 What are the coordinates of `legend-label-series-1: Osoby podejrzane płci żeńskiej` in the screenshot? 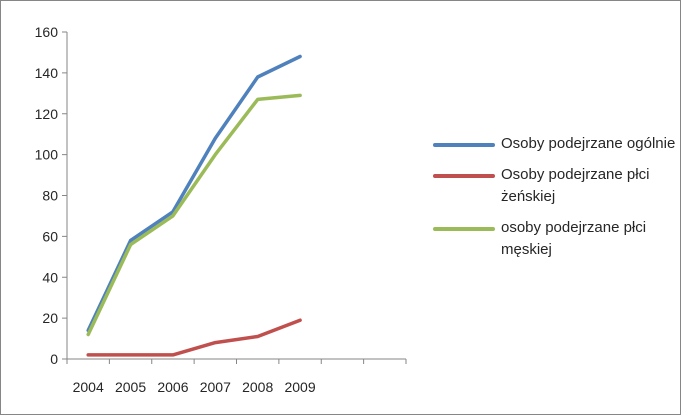 It's located at (575, 185).